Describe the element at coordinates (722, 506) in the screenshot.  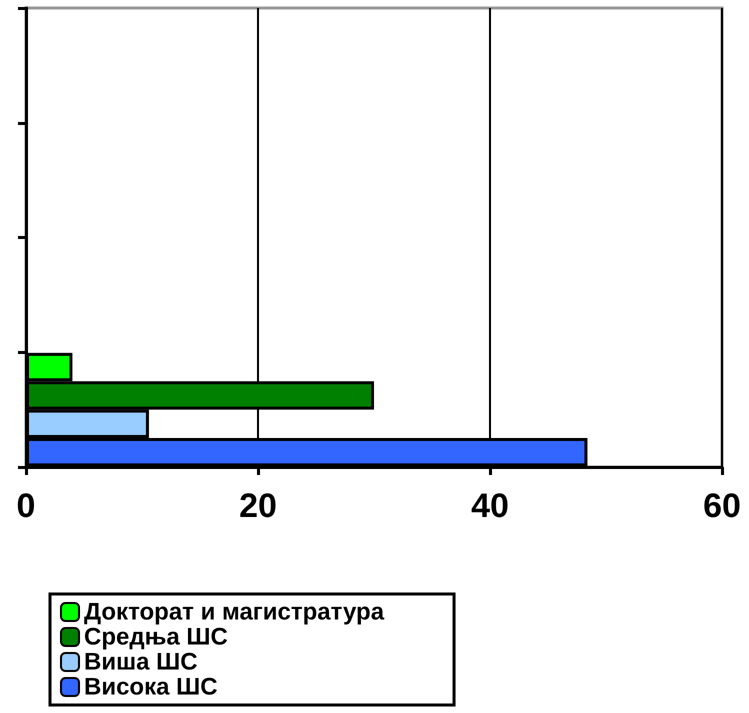
I see `x-tick-label: 60` at that location.